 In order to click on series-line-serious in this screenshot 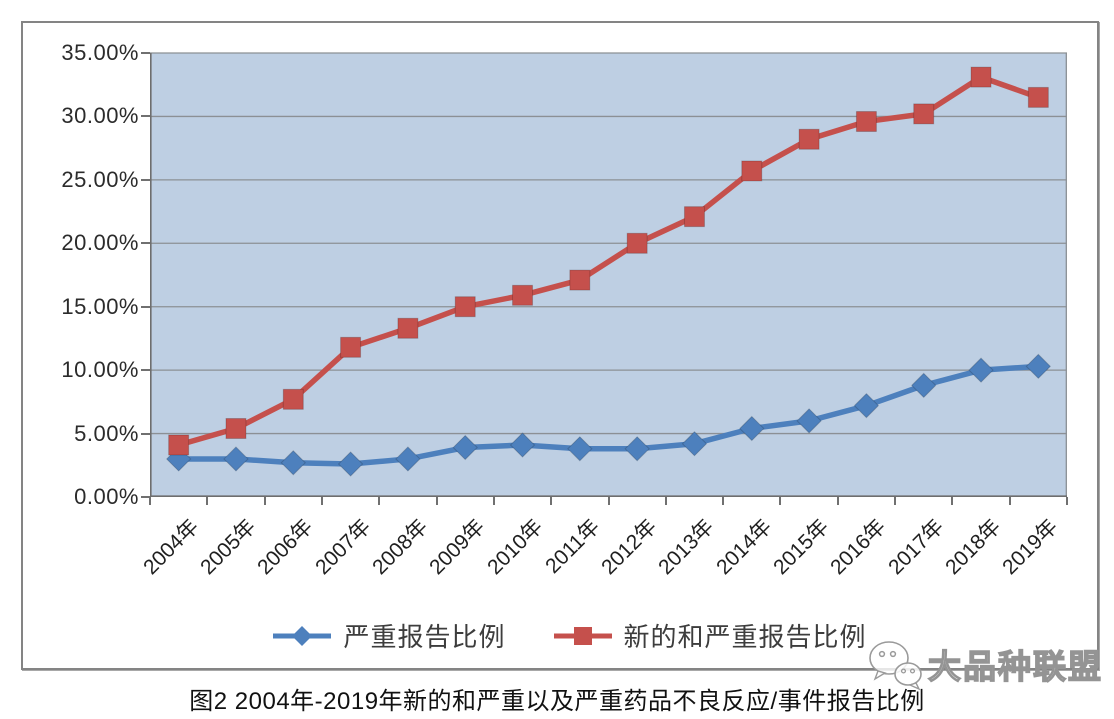, I will do `click(608, 415)`.